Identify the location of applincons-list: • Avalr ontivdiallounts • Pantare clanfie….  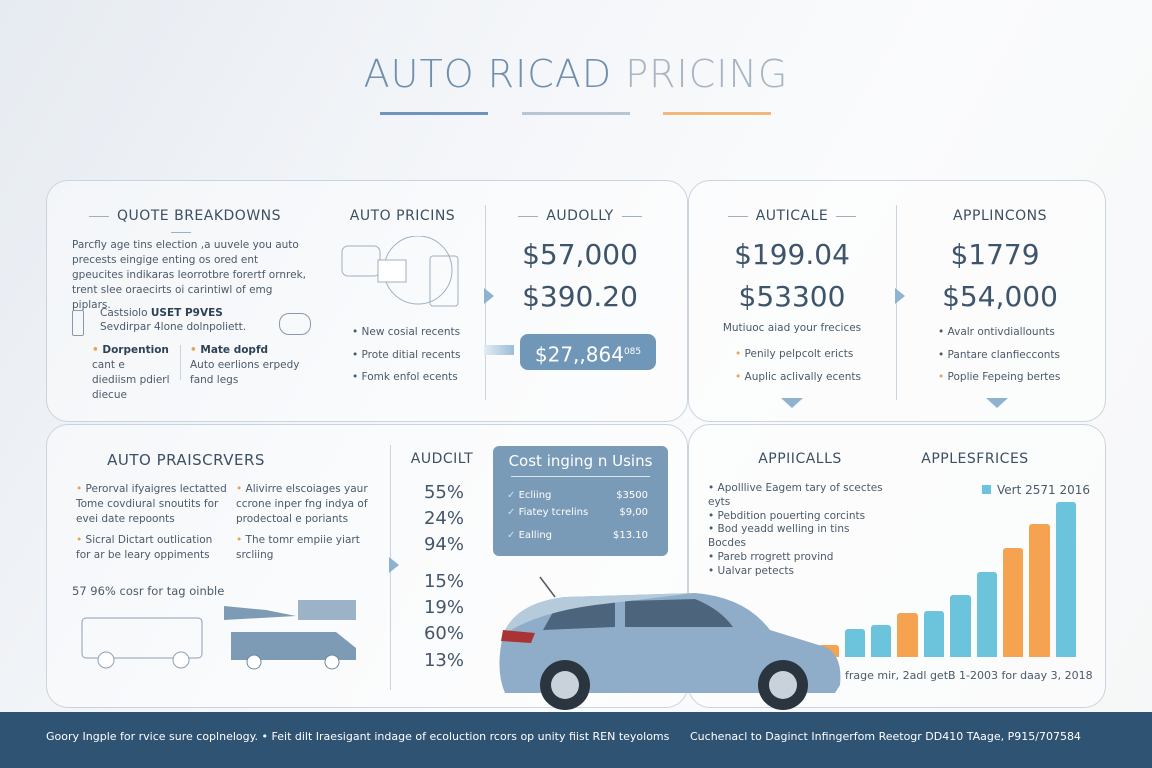
(999, 354).